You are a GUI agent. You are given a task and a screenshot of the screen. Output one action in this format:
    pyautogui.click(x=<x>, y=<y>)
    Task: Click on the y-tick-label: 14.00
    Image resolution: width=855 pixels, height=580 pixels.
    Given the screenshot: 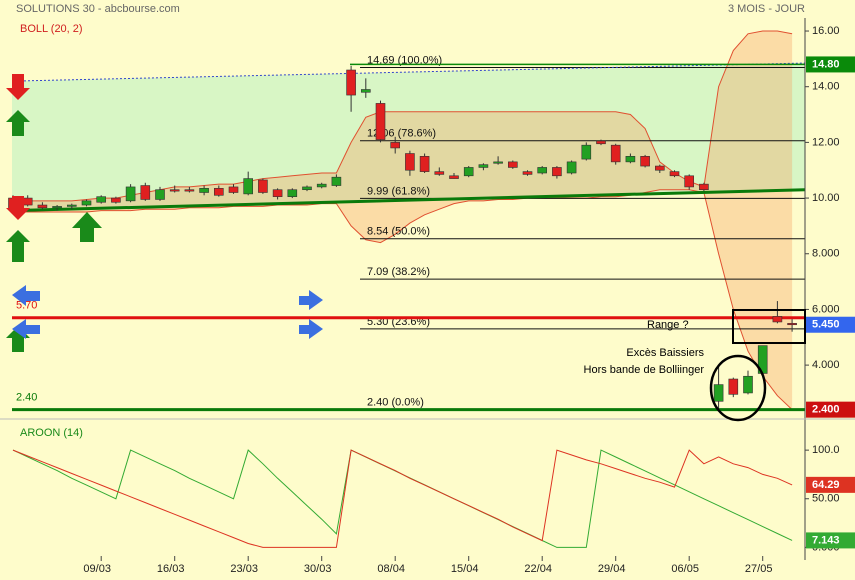 What is the action you would take?
    pyautogui.click(x=826, y=87)
    